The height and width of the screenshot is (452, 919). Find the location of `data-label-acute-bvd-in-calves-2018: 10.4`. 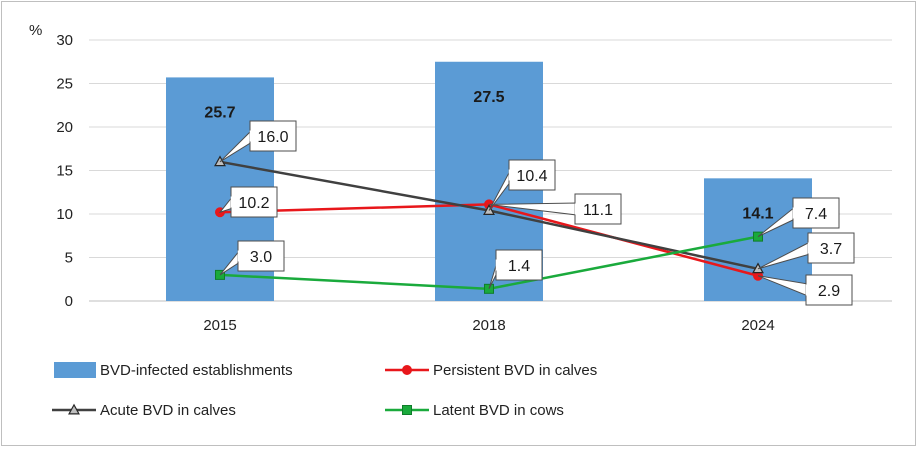

data-label-acute-bvd-in-calves-2018: 10.4 is located at coordinates (531, 176).